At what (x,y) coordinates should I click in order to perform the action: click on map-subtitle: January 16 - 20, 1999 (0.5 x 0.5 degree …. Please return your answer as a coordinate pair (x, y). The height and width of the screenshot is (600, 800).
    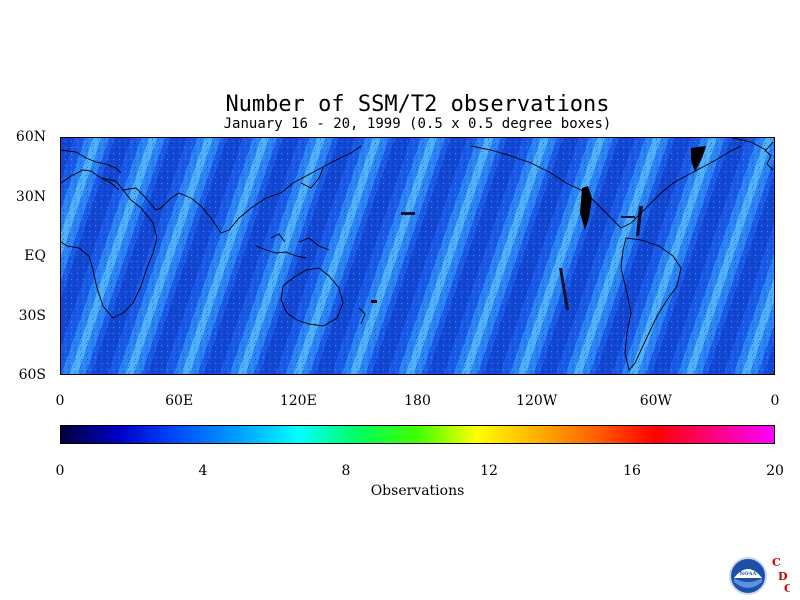
    Looking at the image, I should click on (417, 124).